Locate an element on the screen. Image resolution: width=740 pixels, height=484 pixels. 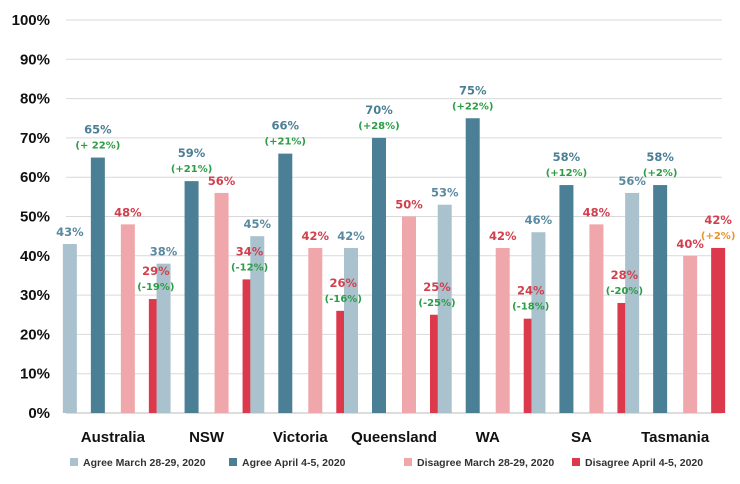
y-axis-ticks: 0% 10% 20% 30% 40% 50% 60% 70% 80% 90% 100% is located at coordinates (31, 217).